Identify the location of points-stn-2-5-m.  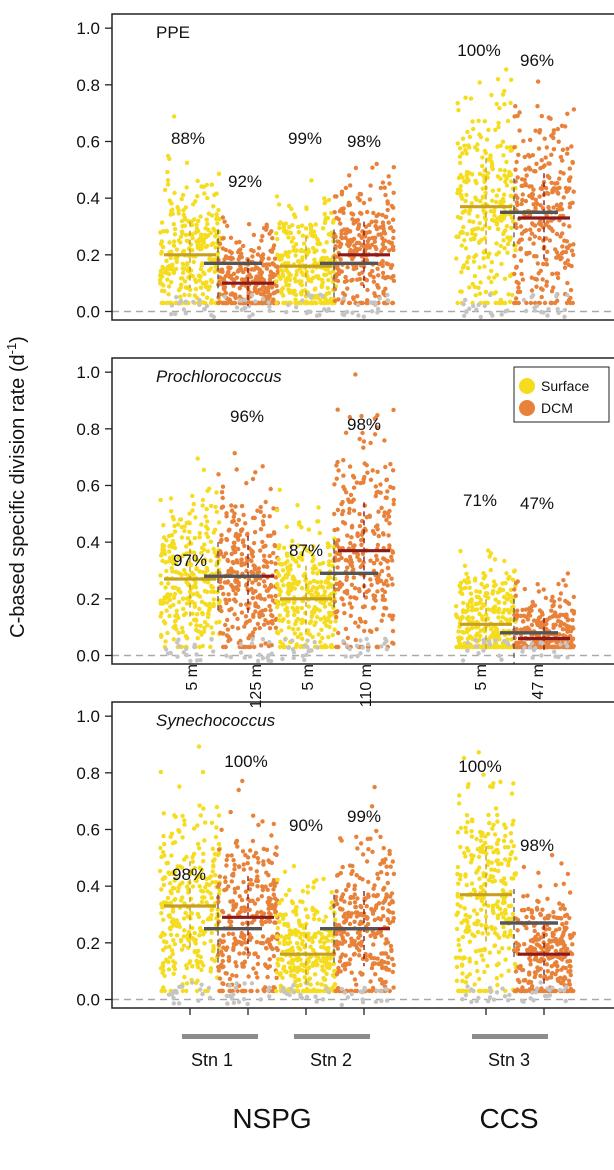
(305, 934).